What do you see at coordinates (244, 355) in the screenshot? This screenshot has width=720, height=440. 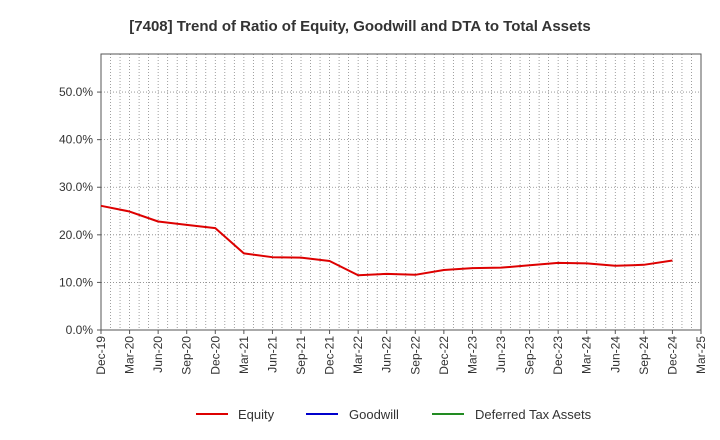 I see `x-tick-label: Mar-21` at bounding box center [244, 355].